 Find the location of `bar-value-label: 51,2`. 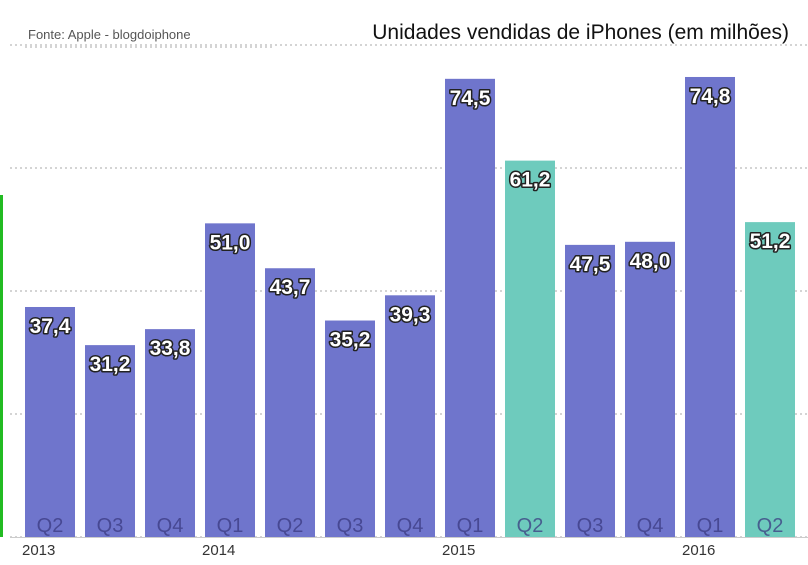

bar-value-label: 51,2 is located at coordinates (770, 241).